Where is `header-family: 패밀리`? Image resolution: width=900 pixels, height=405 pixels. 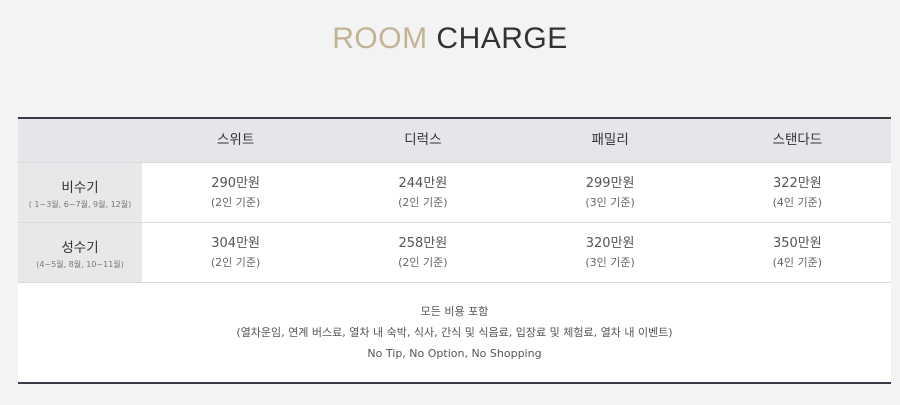
header-family: 패밀리 is located at coordinates (610, 140).